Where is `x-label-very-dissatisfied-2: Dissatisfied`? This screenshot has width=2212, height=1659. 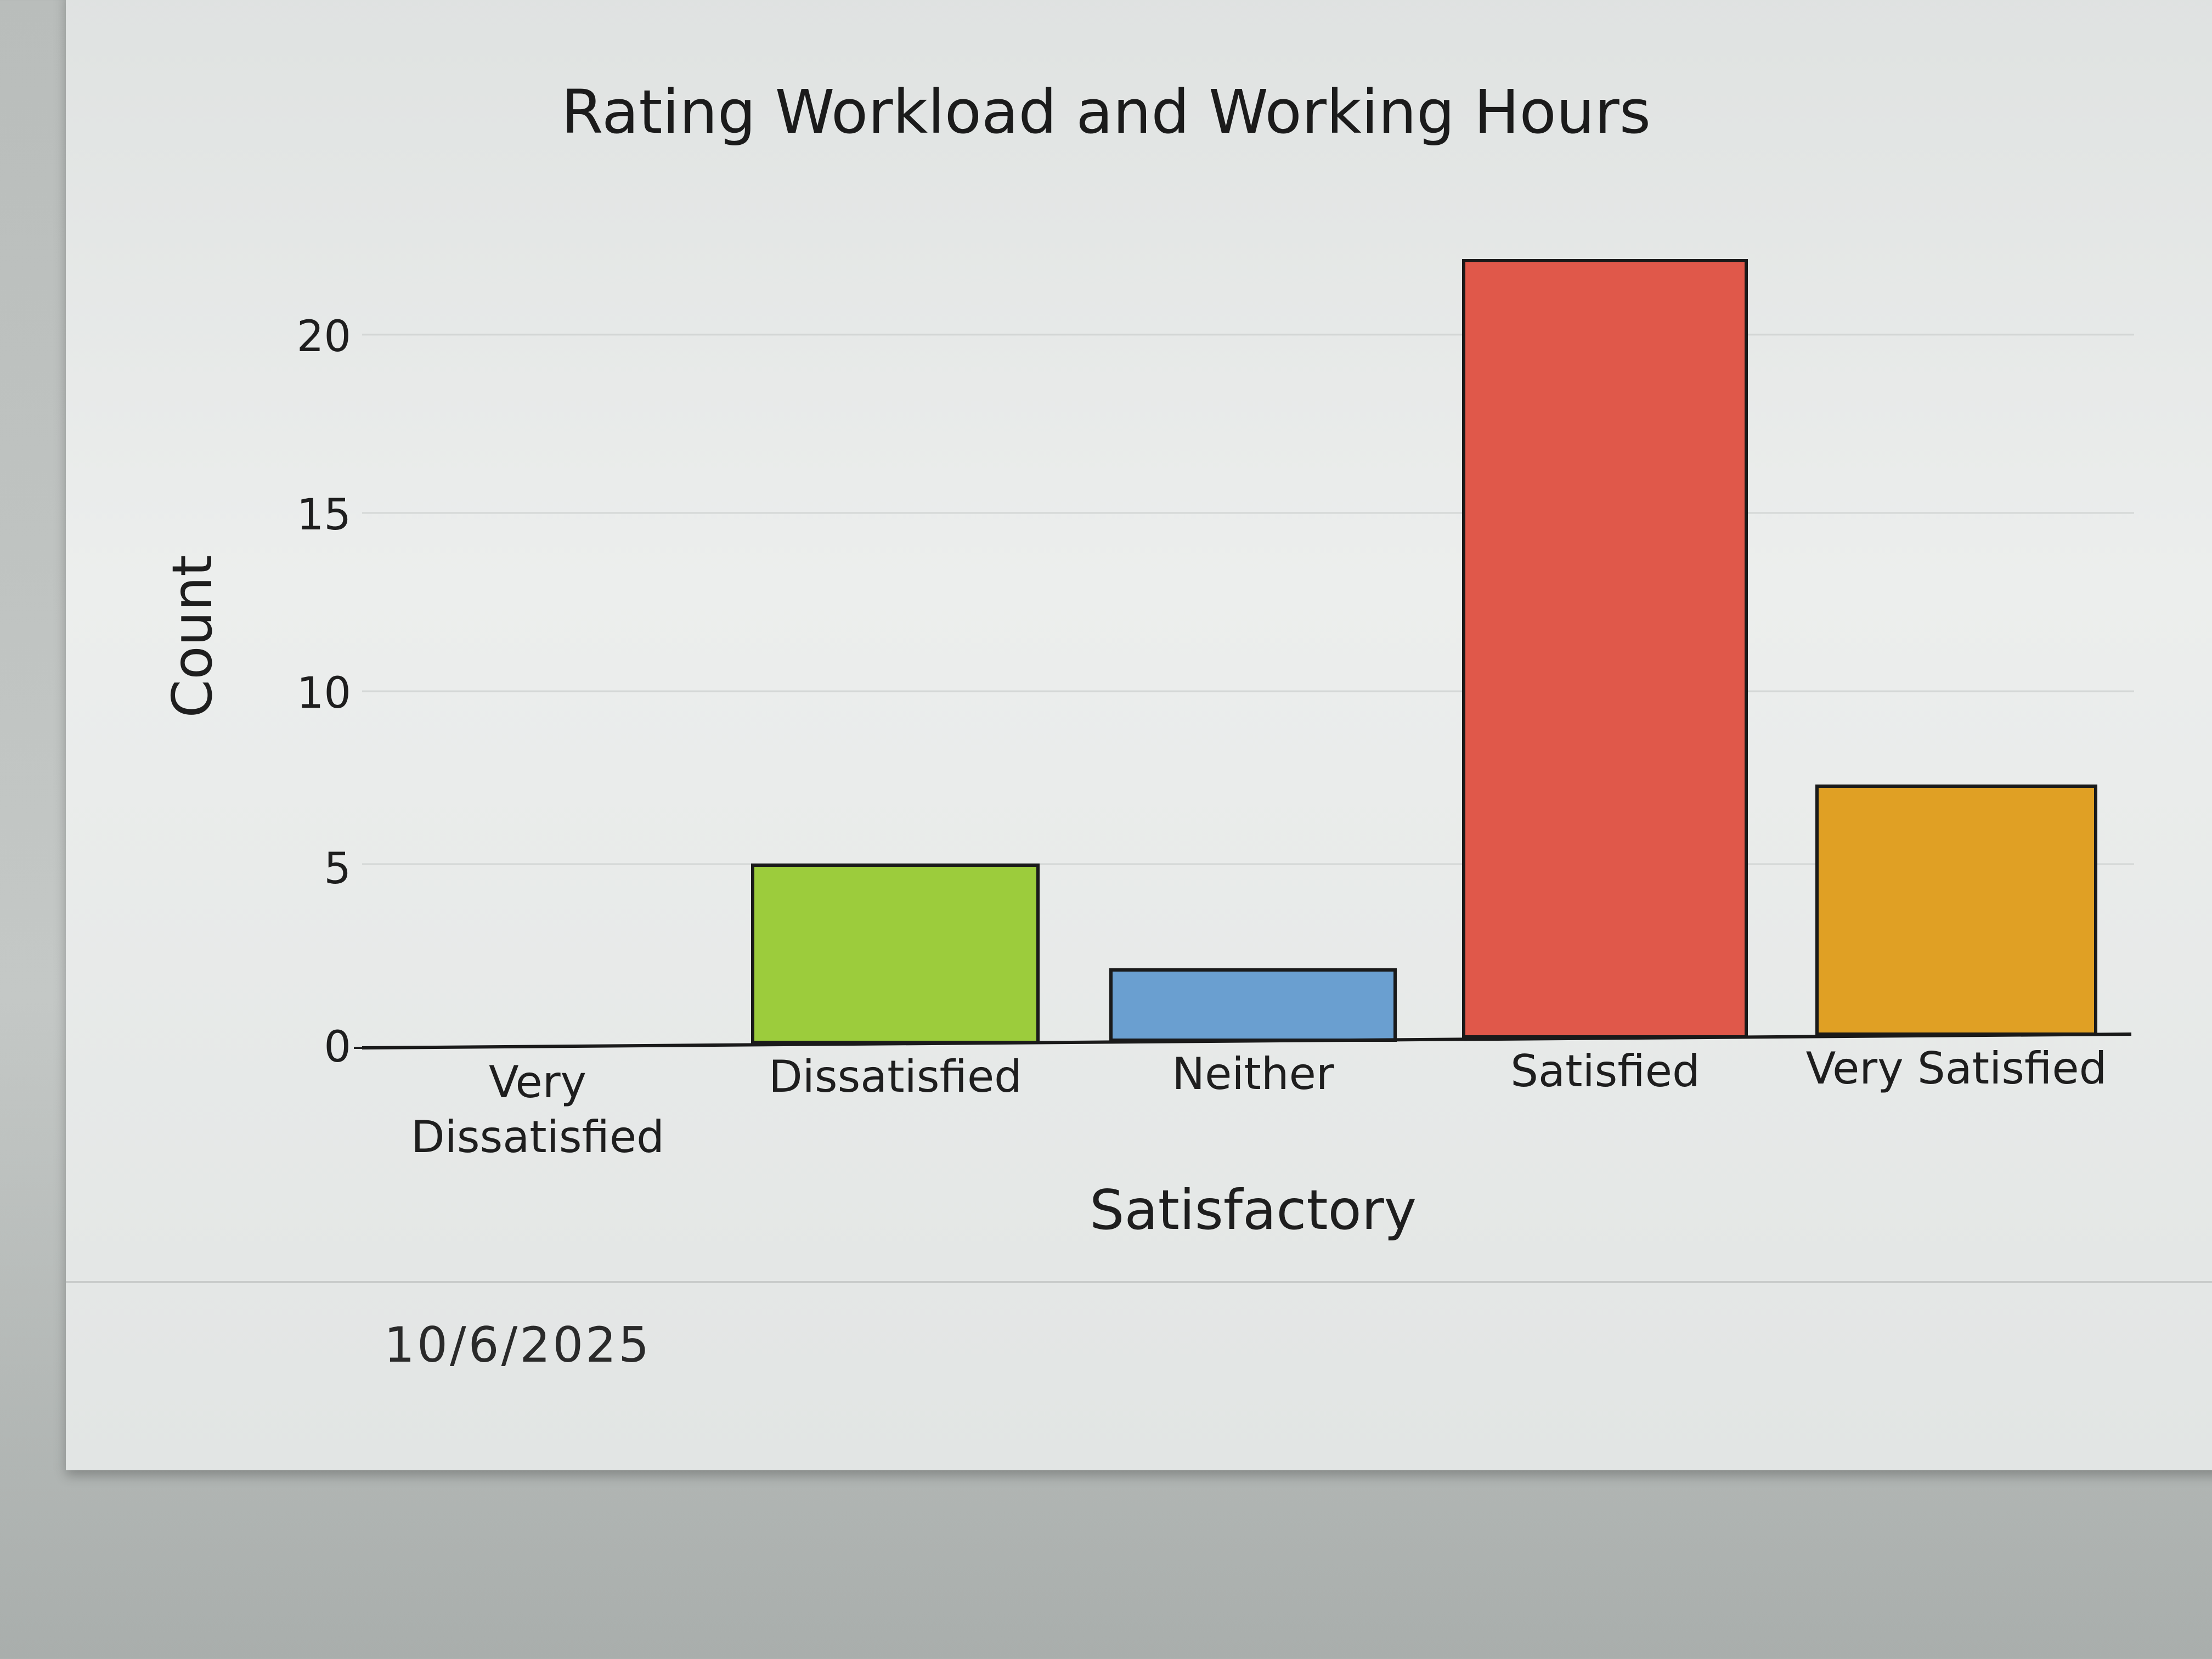
x-label-very-dissatisfied-2: Dissatisfied is located at coordinates (537, 1137).